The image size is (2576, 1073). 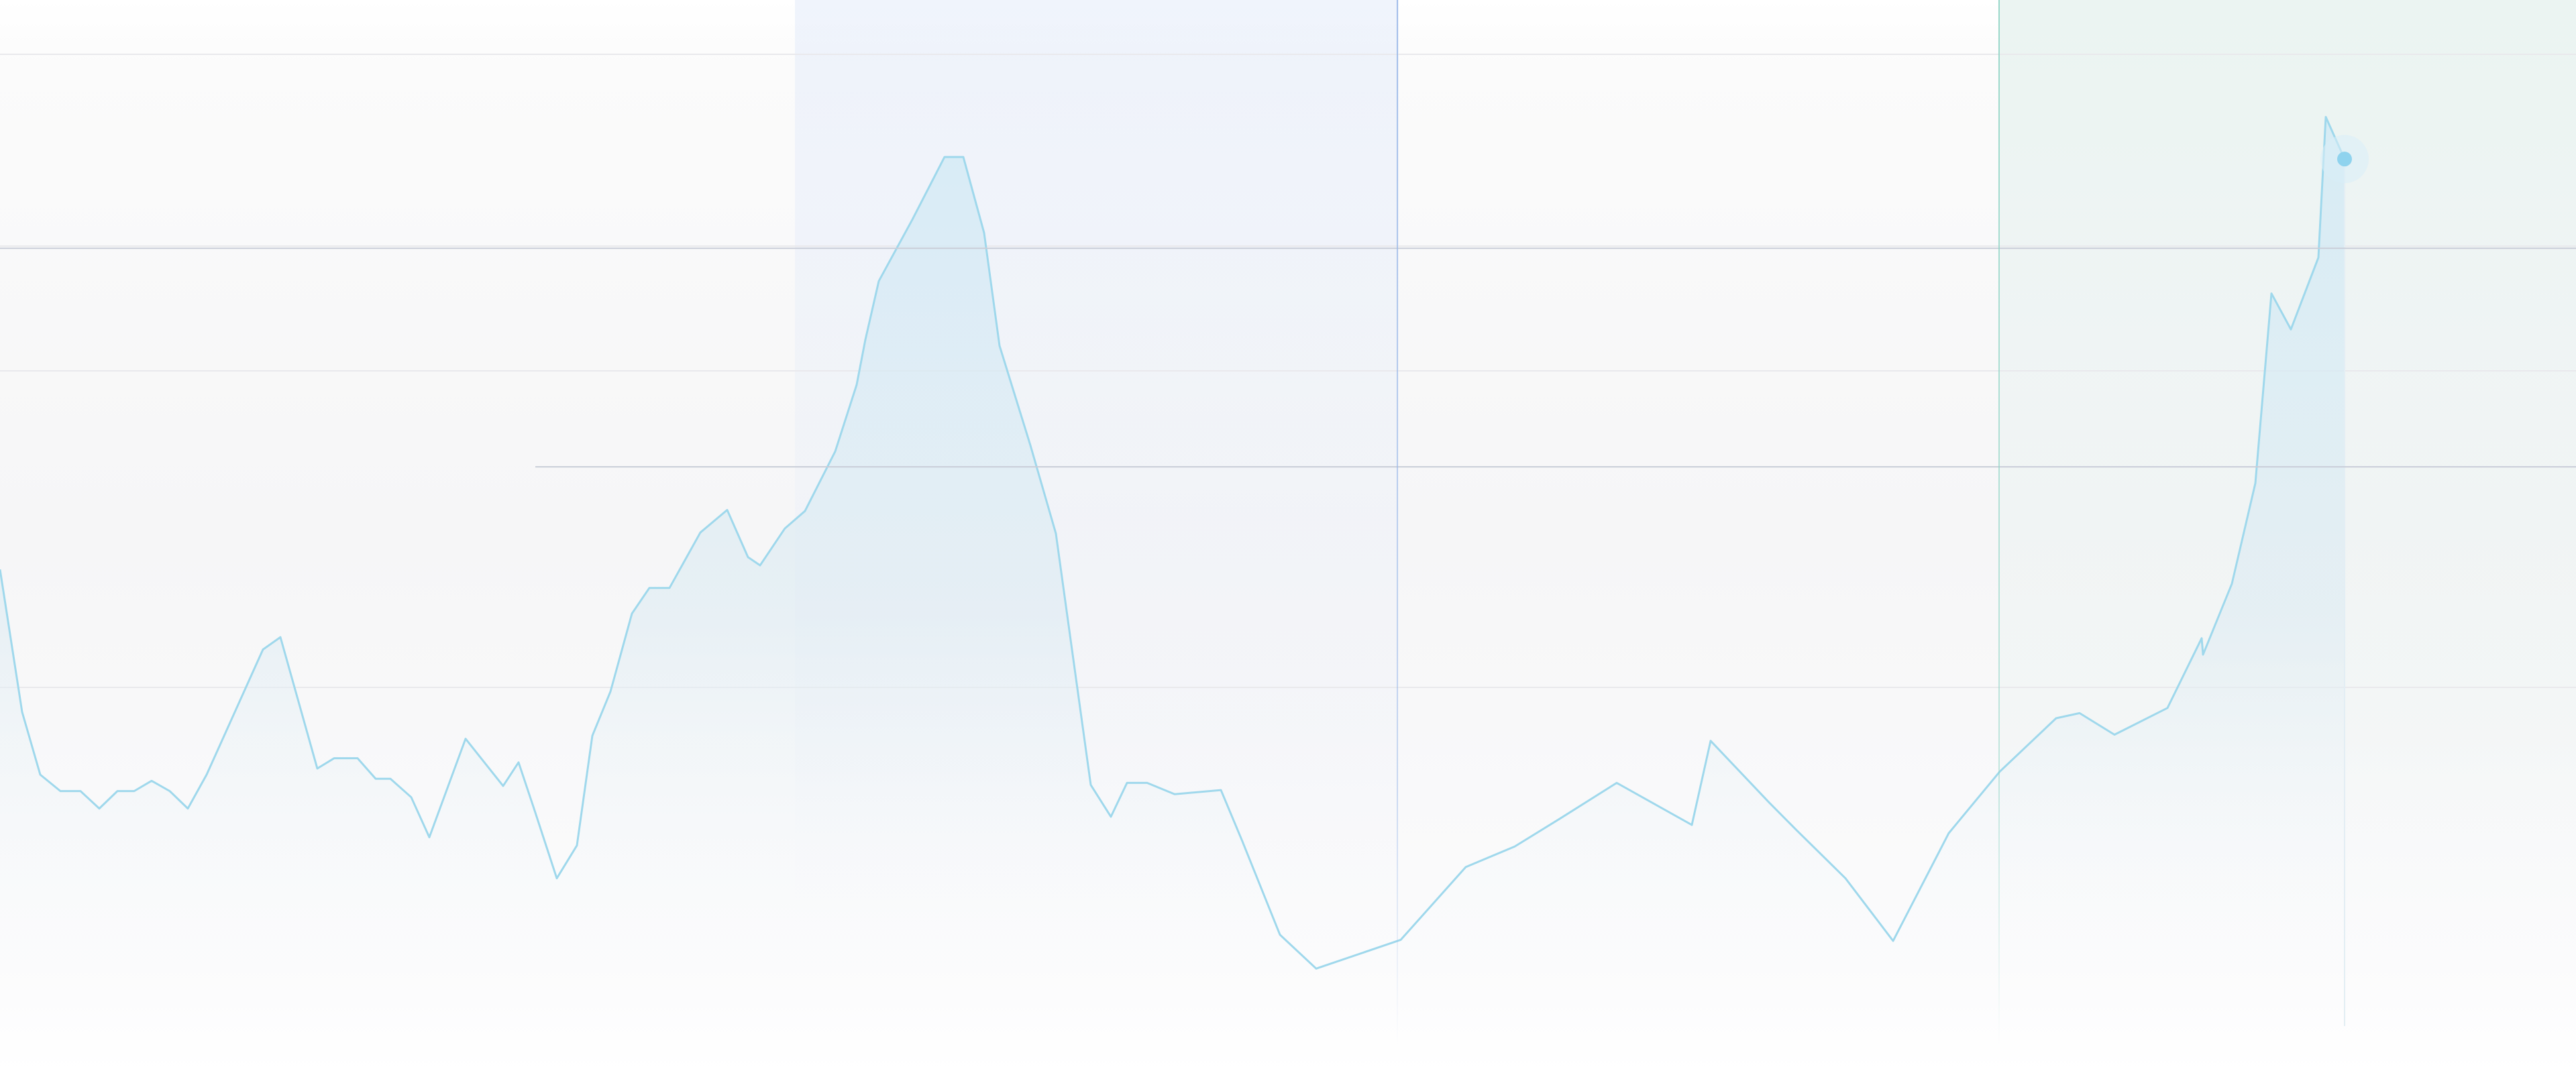 I want to click on highlight-points, so click(x=2344, y=159).